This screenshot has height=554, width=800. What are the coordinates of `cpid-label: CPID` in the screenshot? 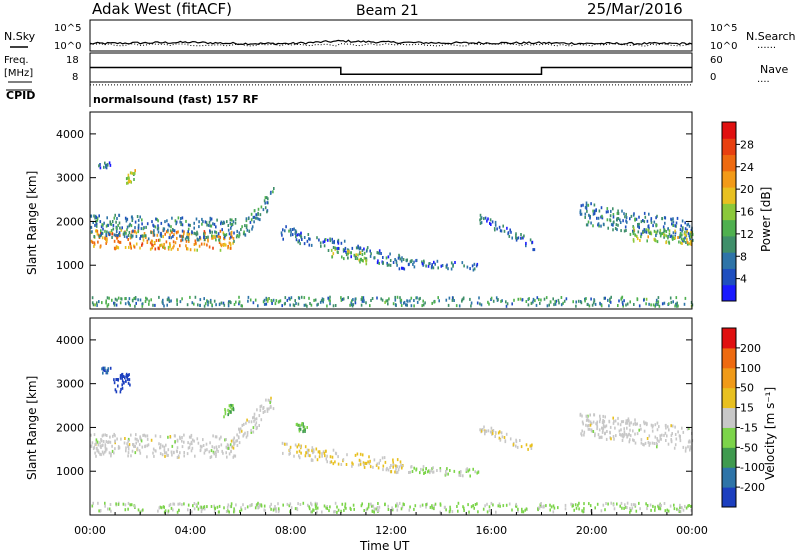 It's located at (20, 95).